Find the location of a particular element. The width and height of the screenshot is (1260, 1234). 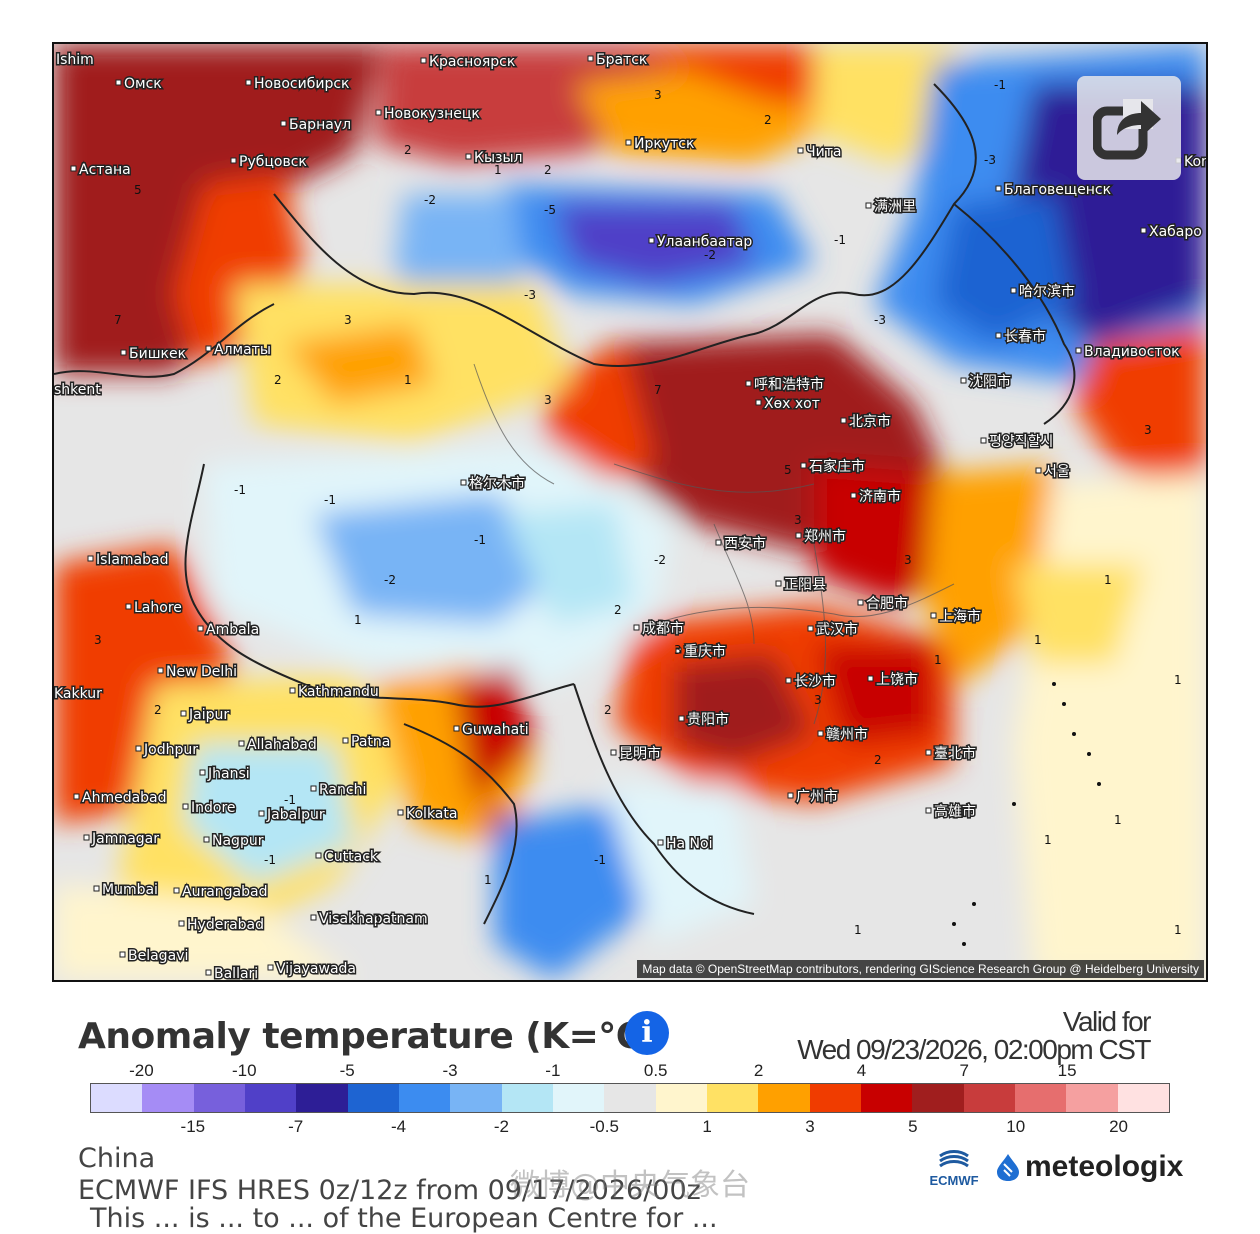

city-label: Омск is located at coordinates (143, 84).